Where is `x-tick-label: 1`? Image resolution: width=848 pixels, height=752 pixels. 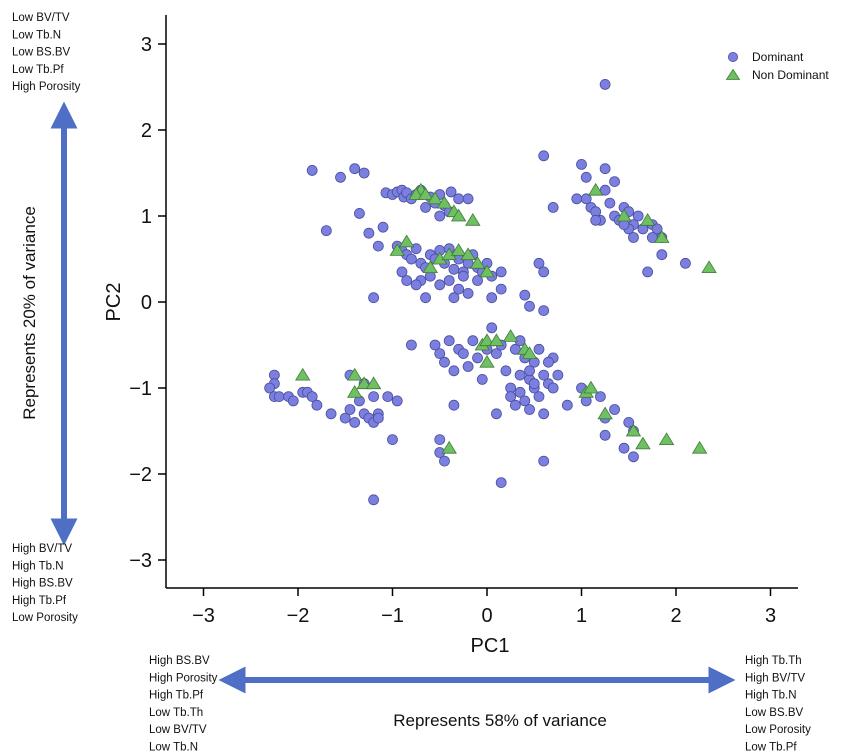 x-tick-label: 1 is located at coordinates (581, 616).